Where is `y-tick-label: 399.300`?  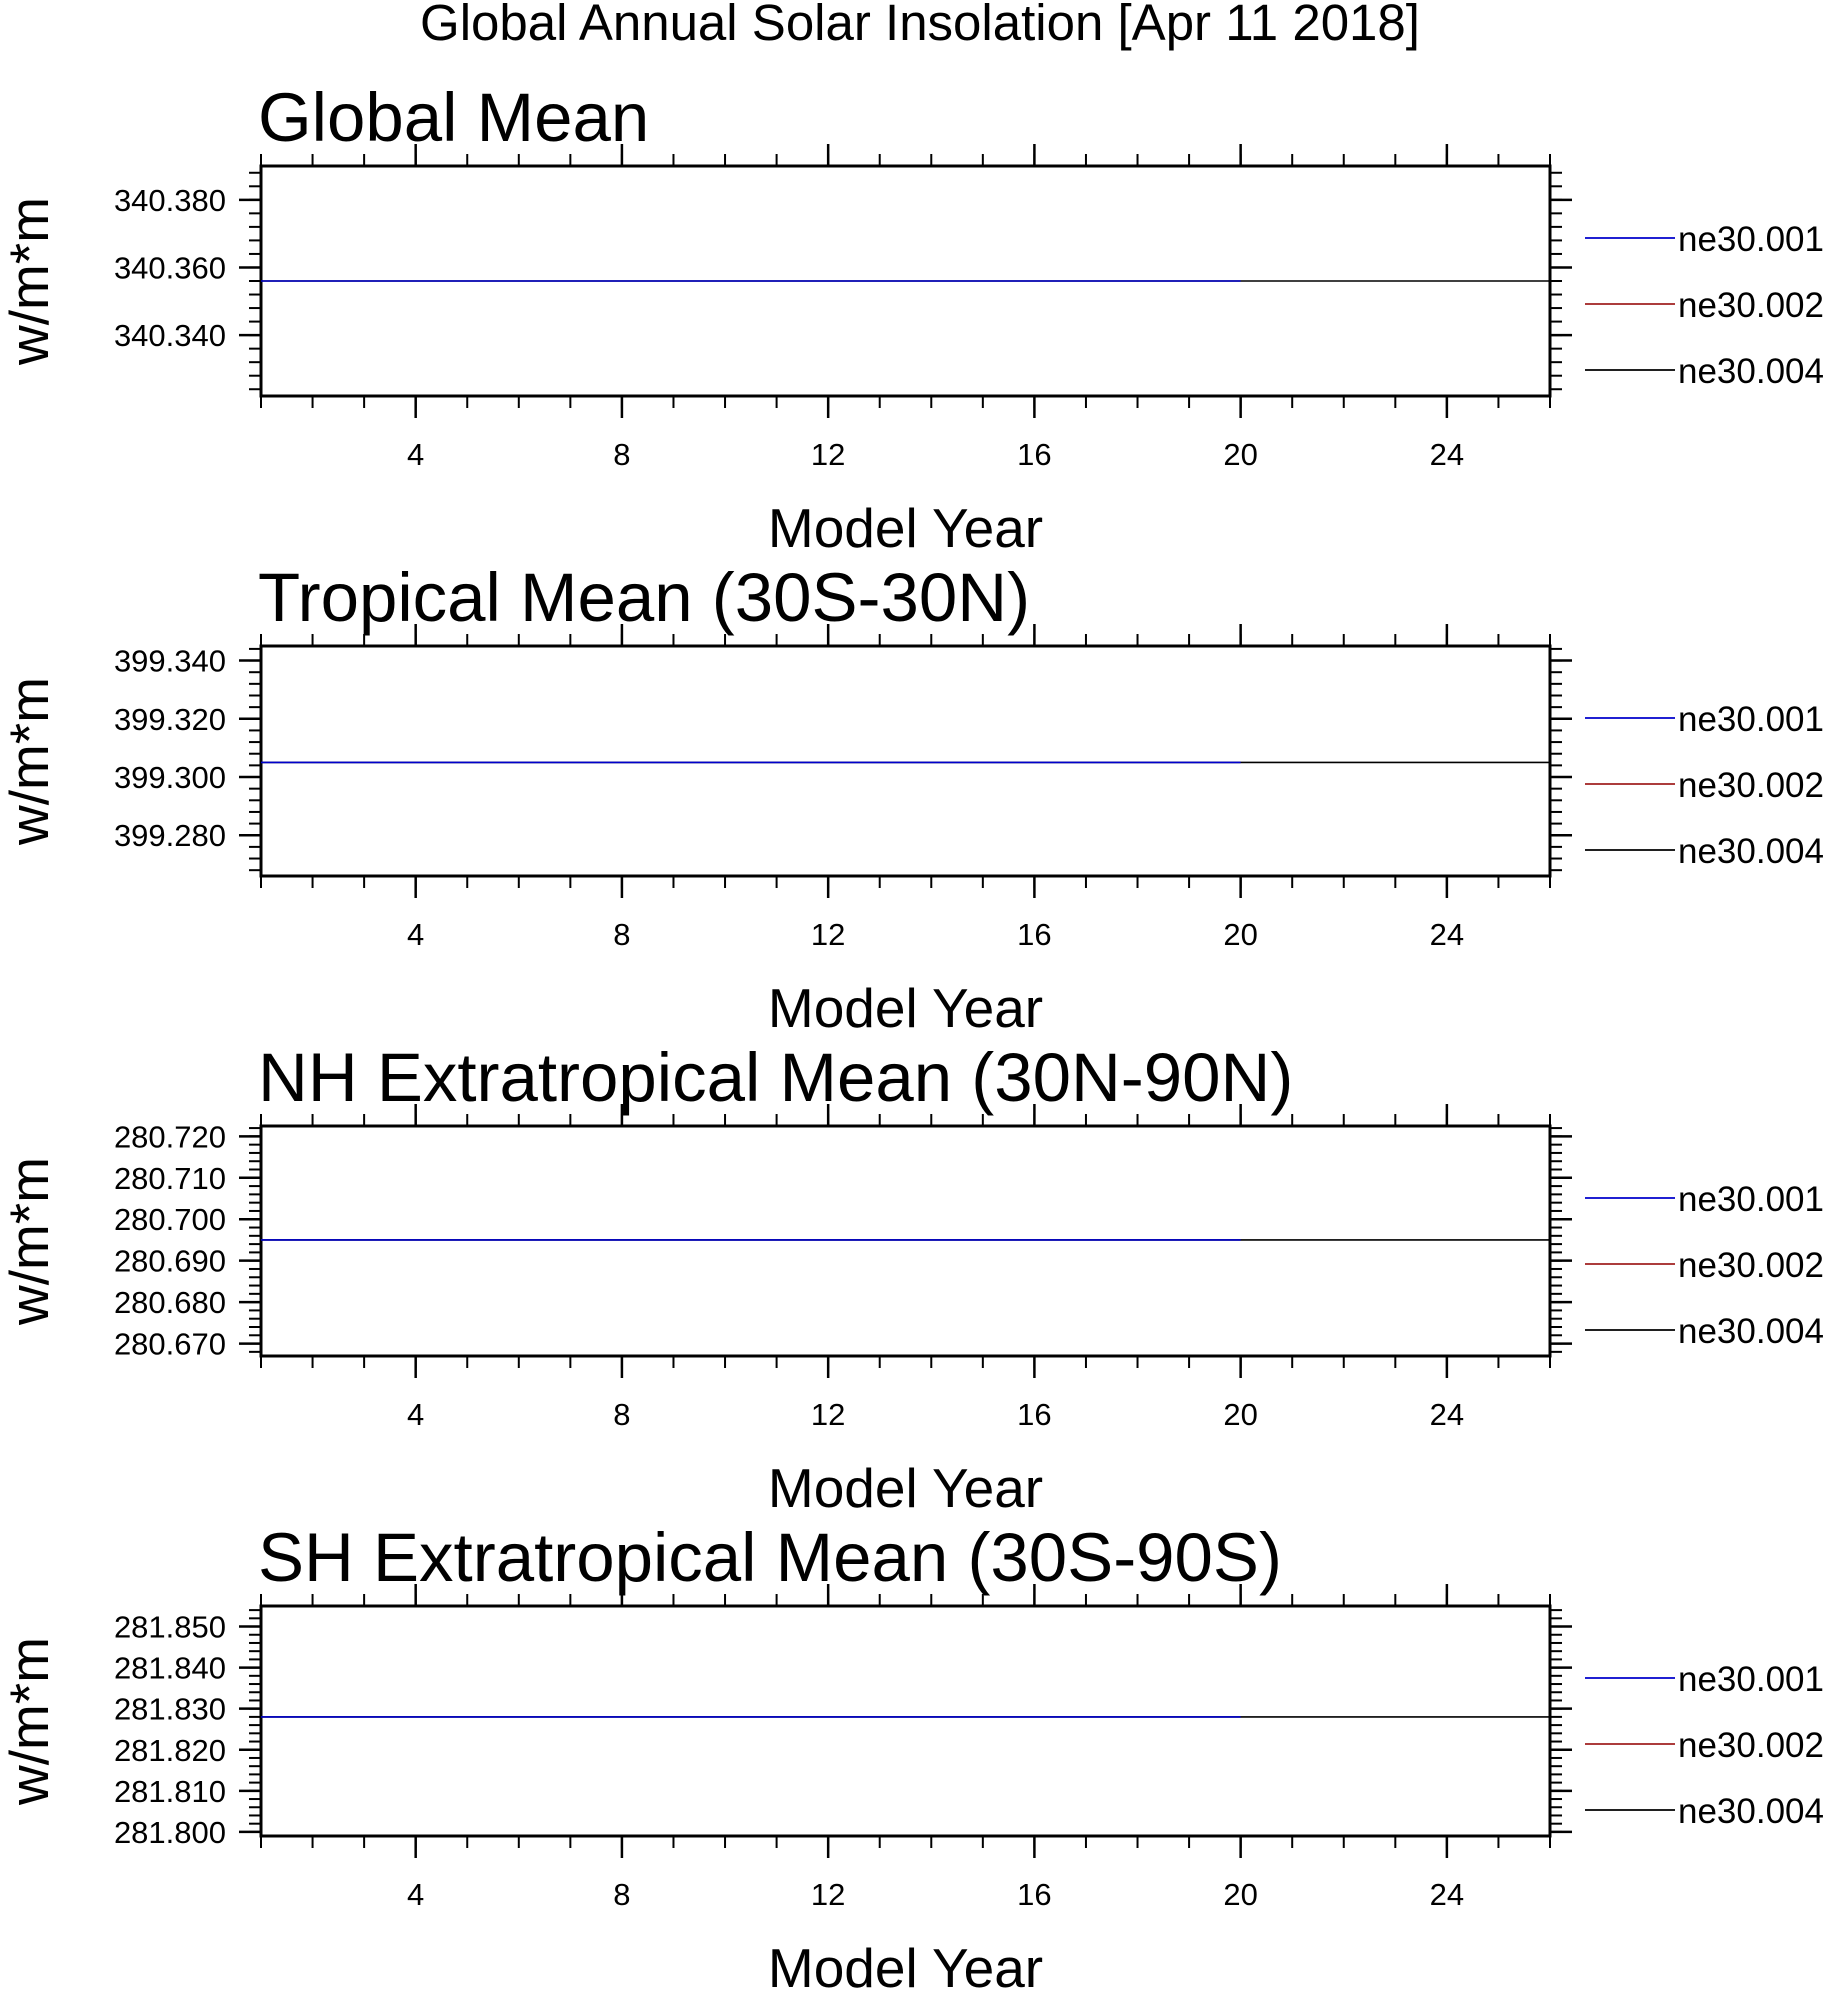
y-tick-label: 399.300 is located at coordinates (170, 777).